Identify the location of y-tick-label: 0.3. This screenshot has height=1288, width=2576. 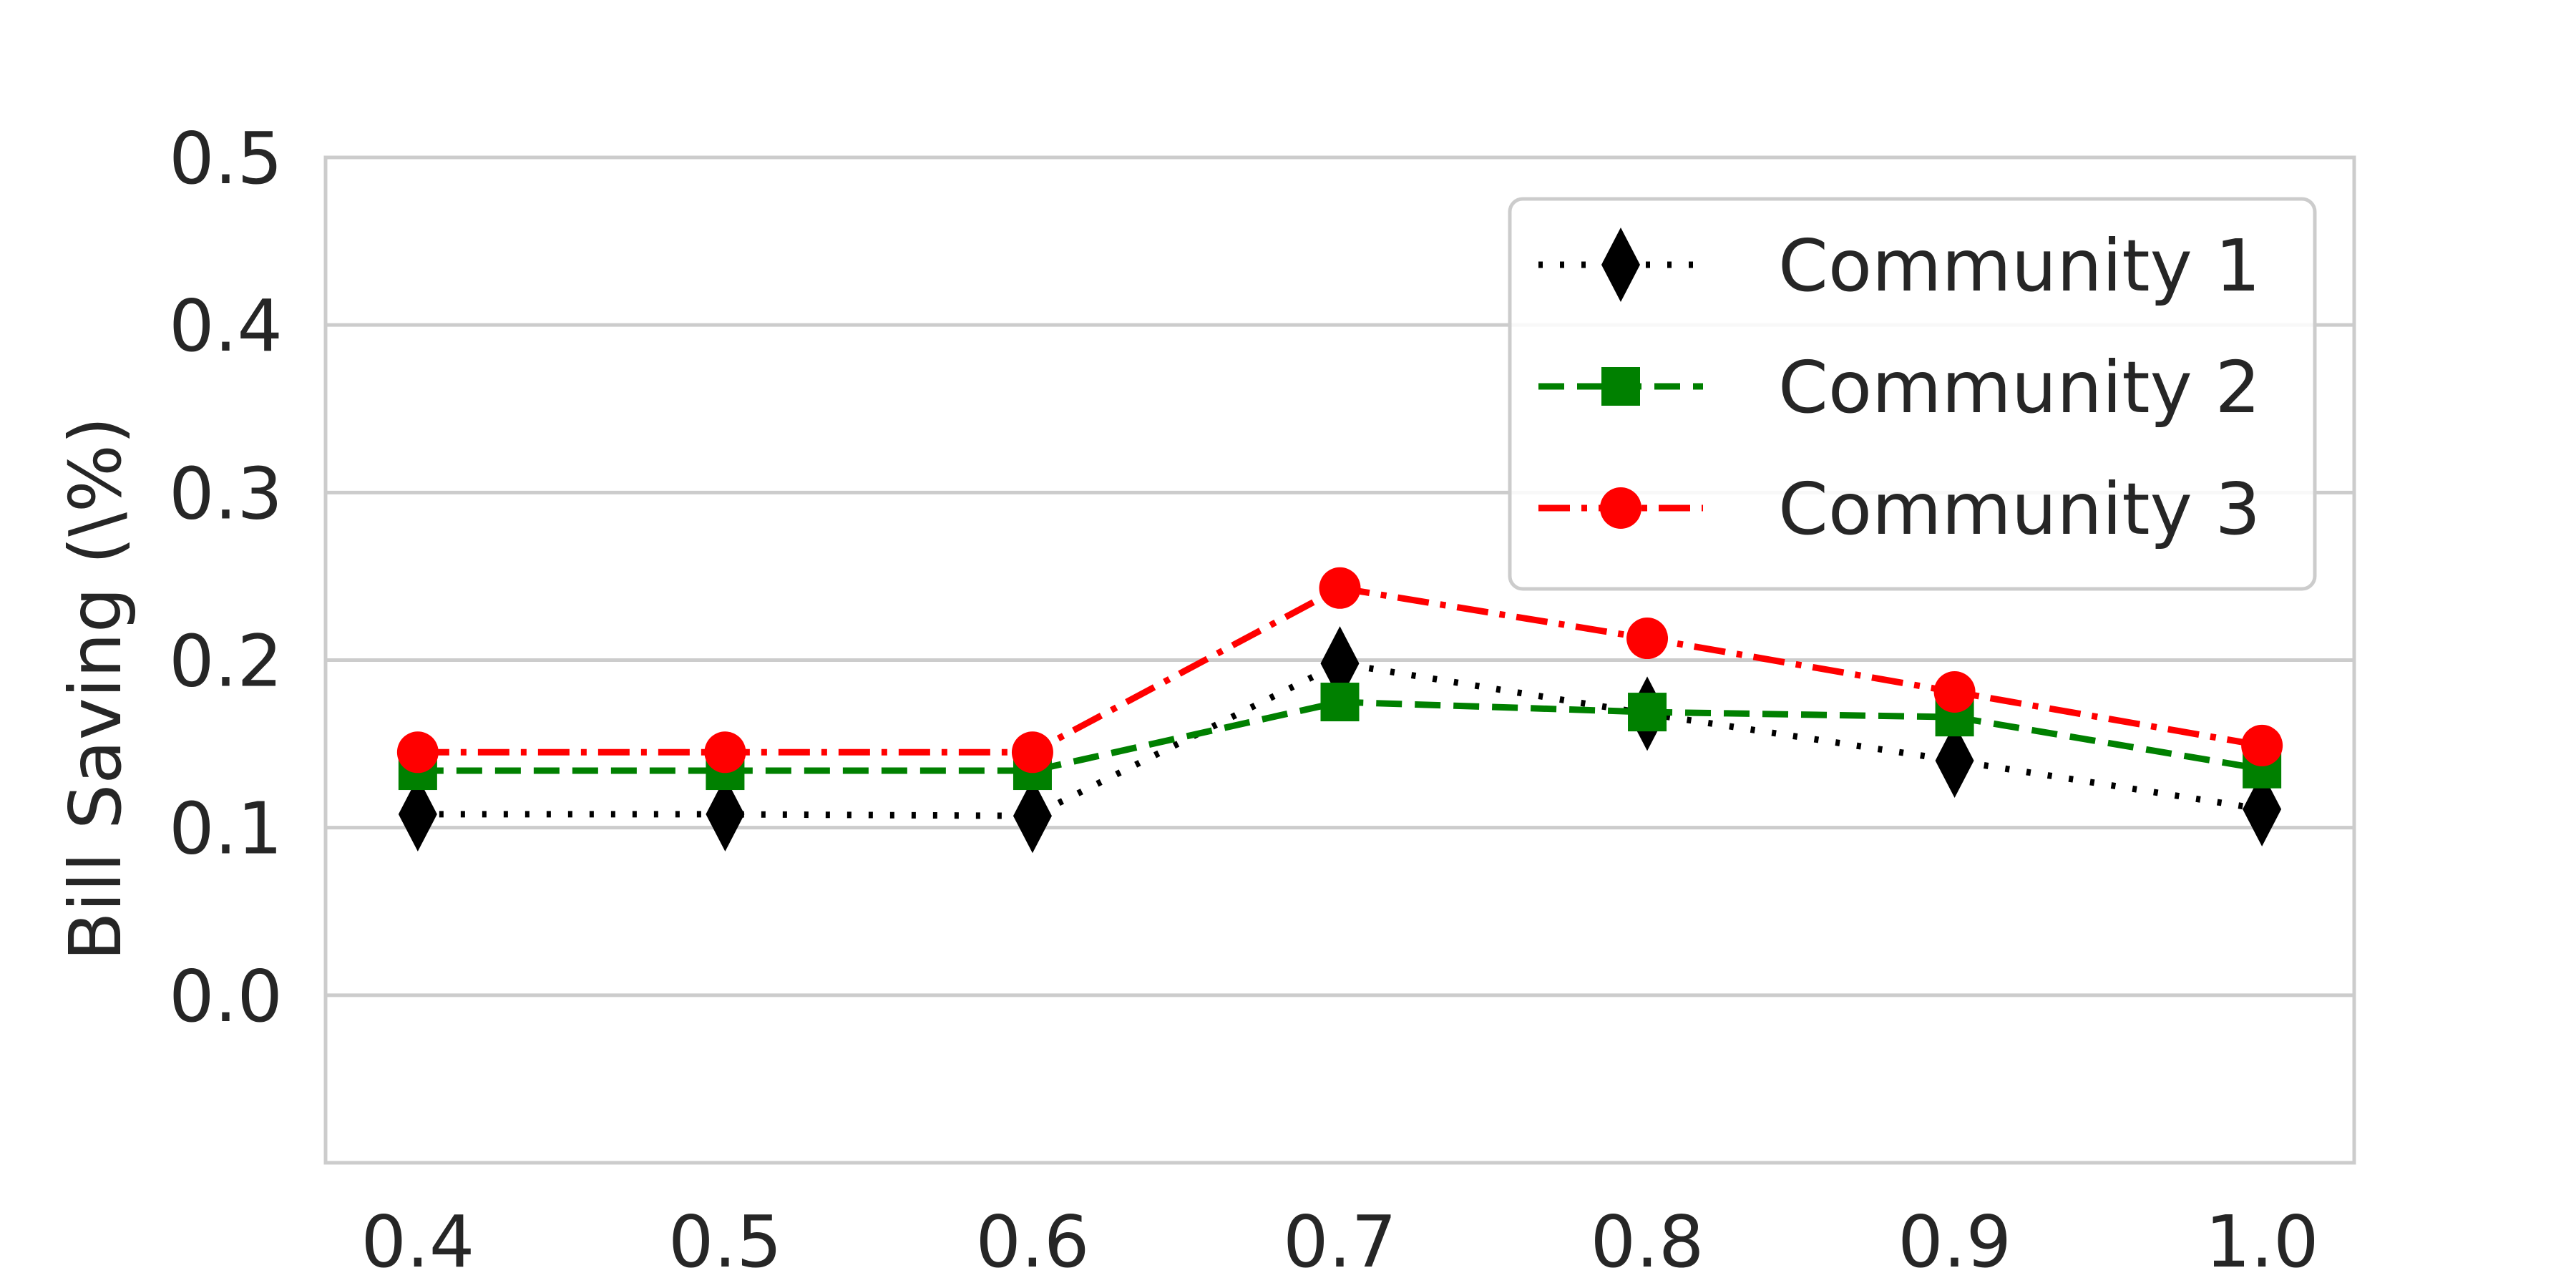
(226, 493).